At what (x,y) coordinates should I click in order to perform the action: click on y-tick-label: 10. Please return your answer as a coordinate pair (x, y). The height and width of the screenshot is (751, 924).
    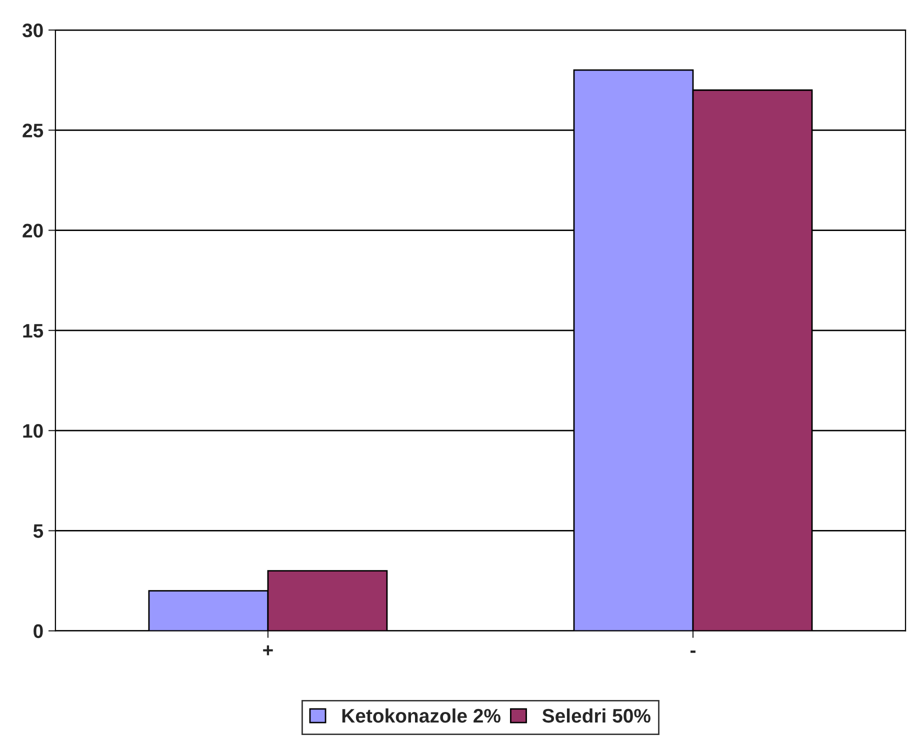
    Looking at the image, I should click on (33, 431).